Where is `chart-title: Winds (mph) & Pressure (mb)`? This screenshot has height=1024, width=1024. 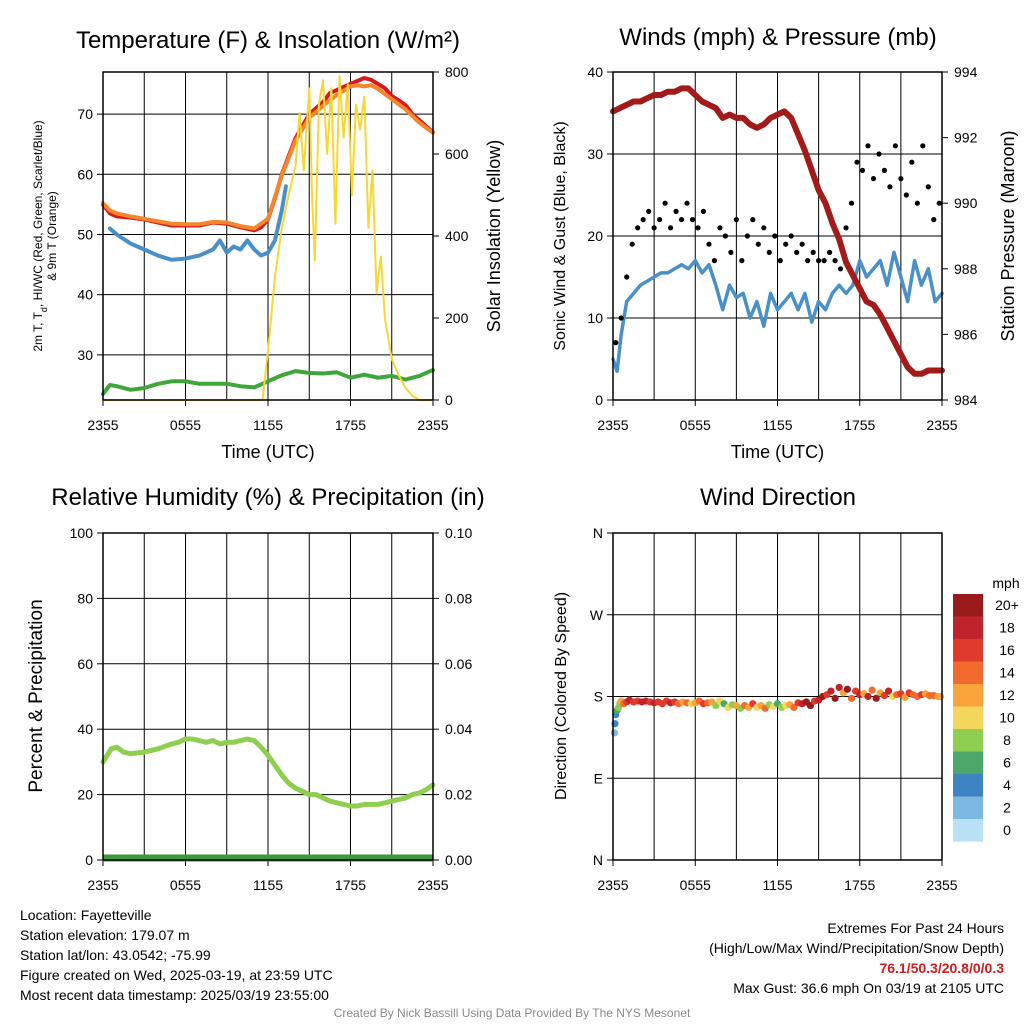
chart-title: Winds (mph) & Pressure (mb) is located at coordinates (777, 37).